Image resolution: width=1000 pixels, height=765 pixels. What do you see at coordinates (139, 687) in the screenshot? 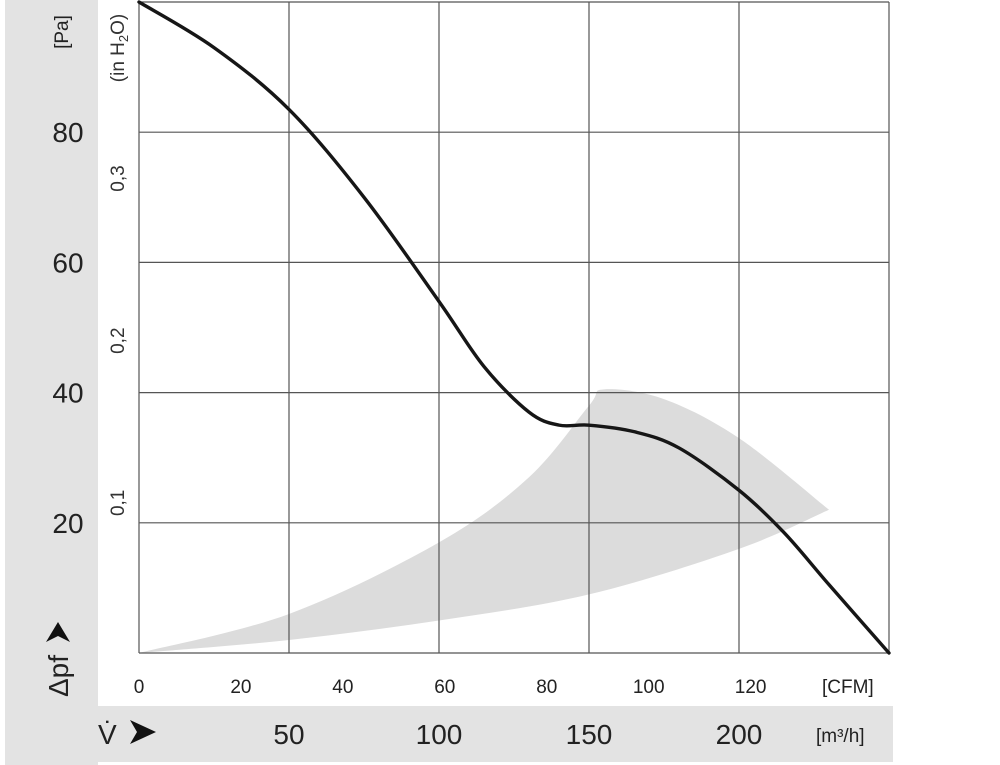
I see `cfm-tick-label: 0` at bounding box center [139, 687].